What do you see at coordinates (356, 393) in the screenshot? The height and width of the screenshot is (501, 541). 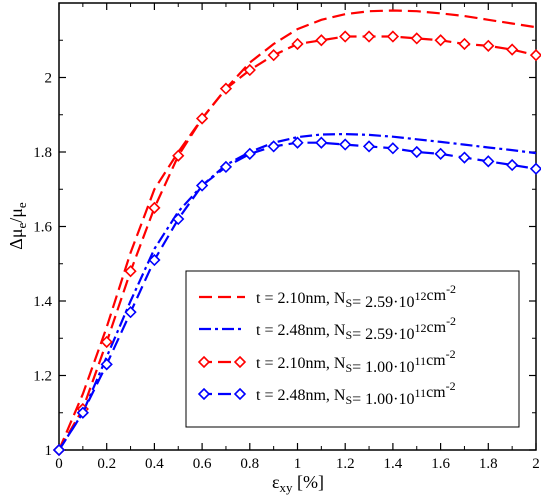 I see `legend-label: t = 2.48nm, NS= 1.00·1011cm-2` at bounding box center [356, 393].